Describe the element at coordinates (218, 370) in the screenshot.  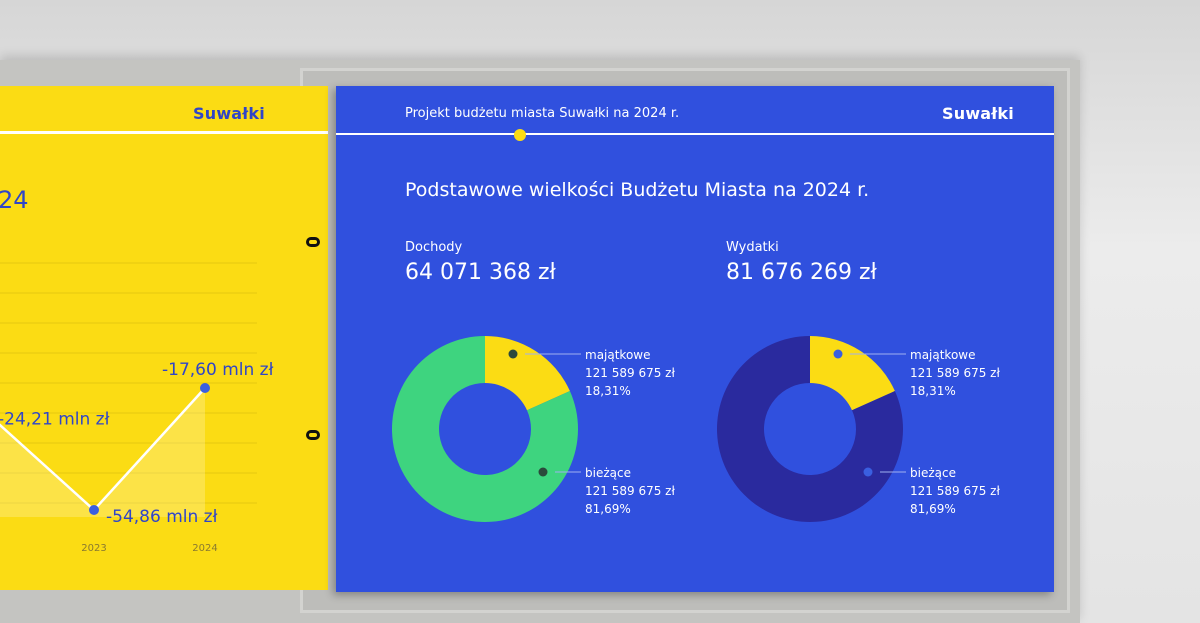
I see `data-label: -17,60 mln zł` at that location.